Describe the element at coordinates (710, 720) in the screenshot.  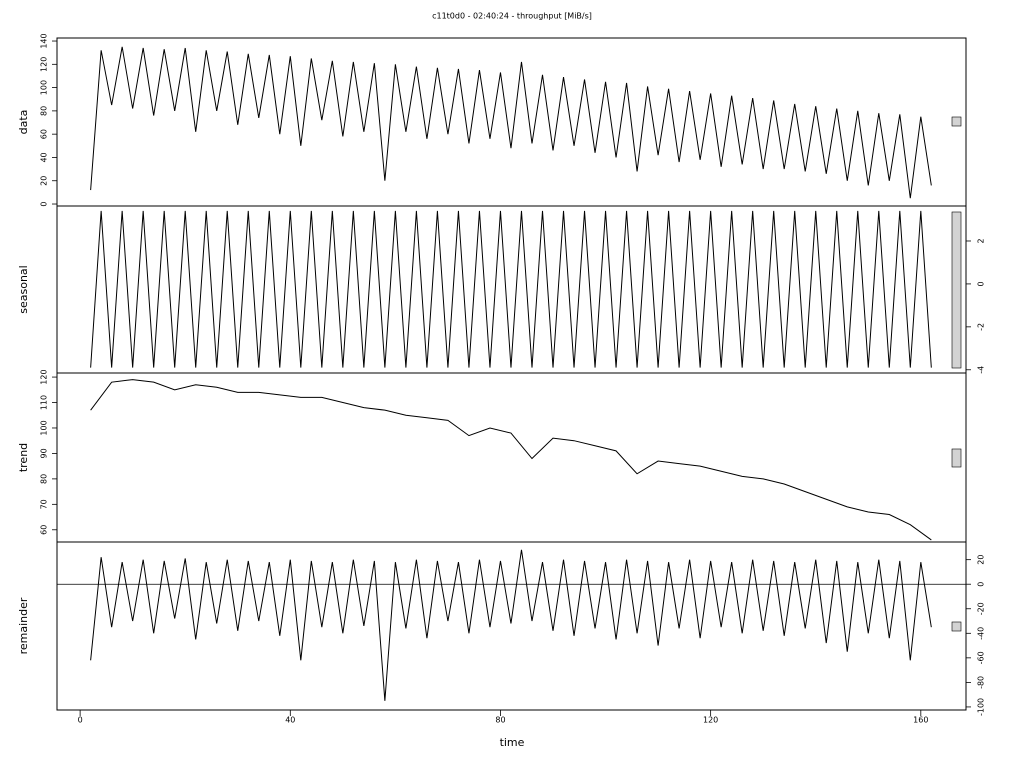
I see `x-tick-label: 120` at that location.